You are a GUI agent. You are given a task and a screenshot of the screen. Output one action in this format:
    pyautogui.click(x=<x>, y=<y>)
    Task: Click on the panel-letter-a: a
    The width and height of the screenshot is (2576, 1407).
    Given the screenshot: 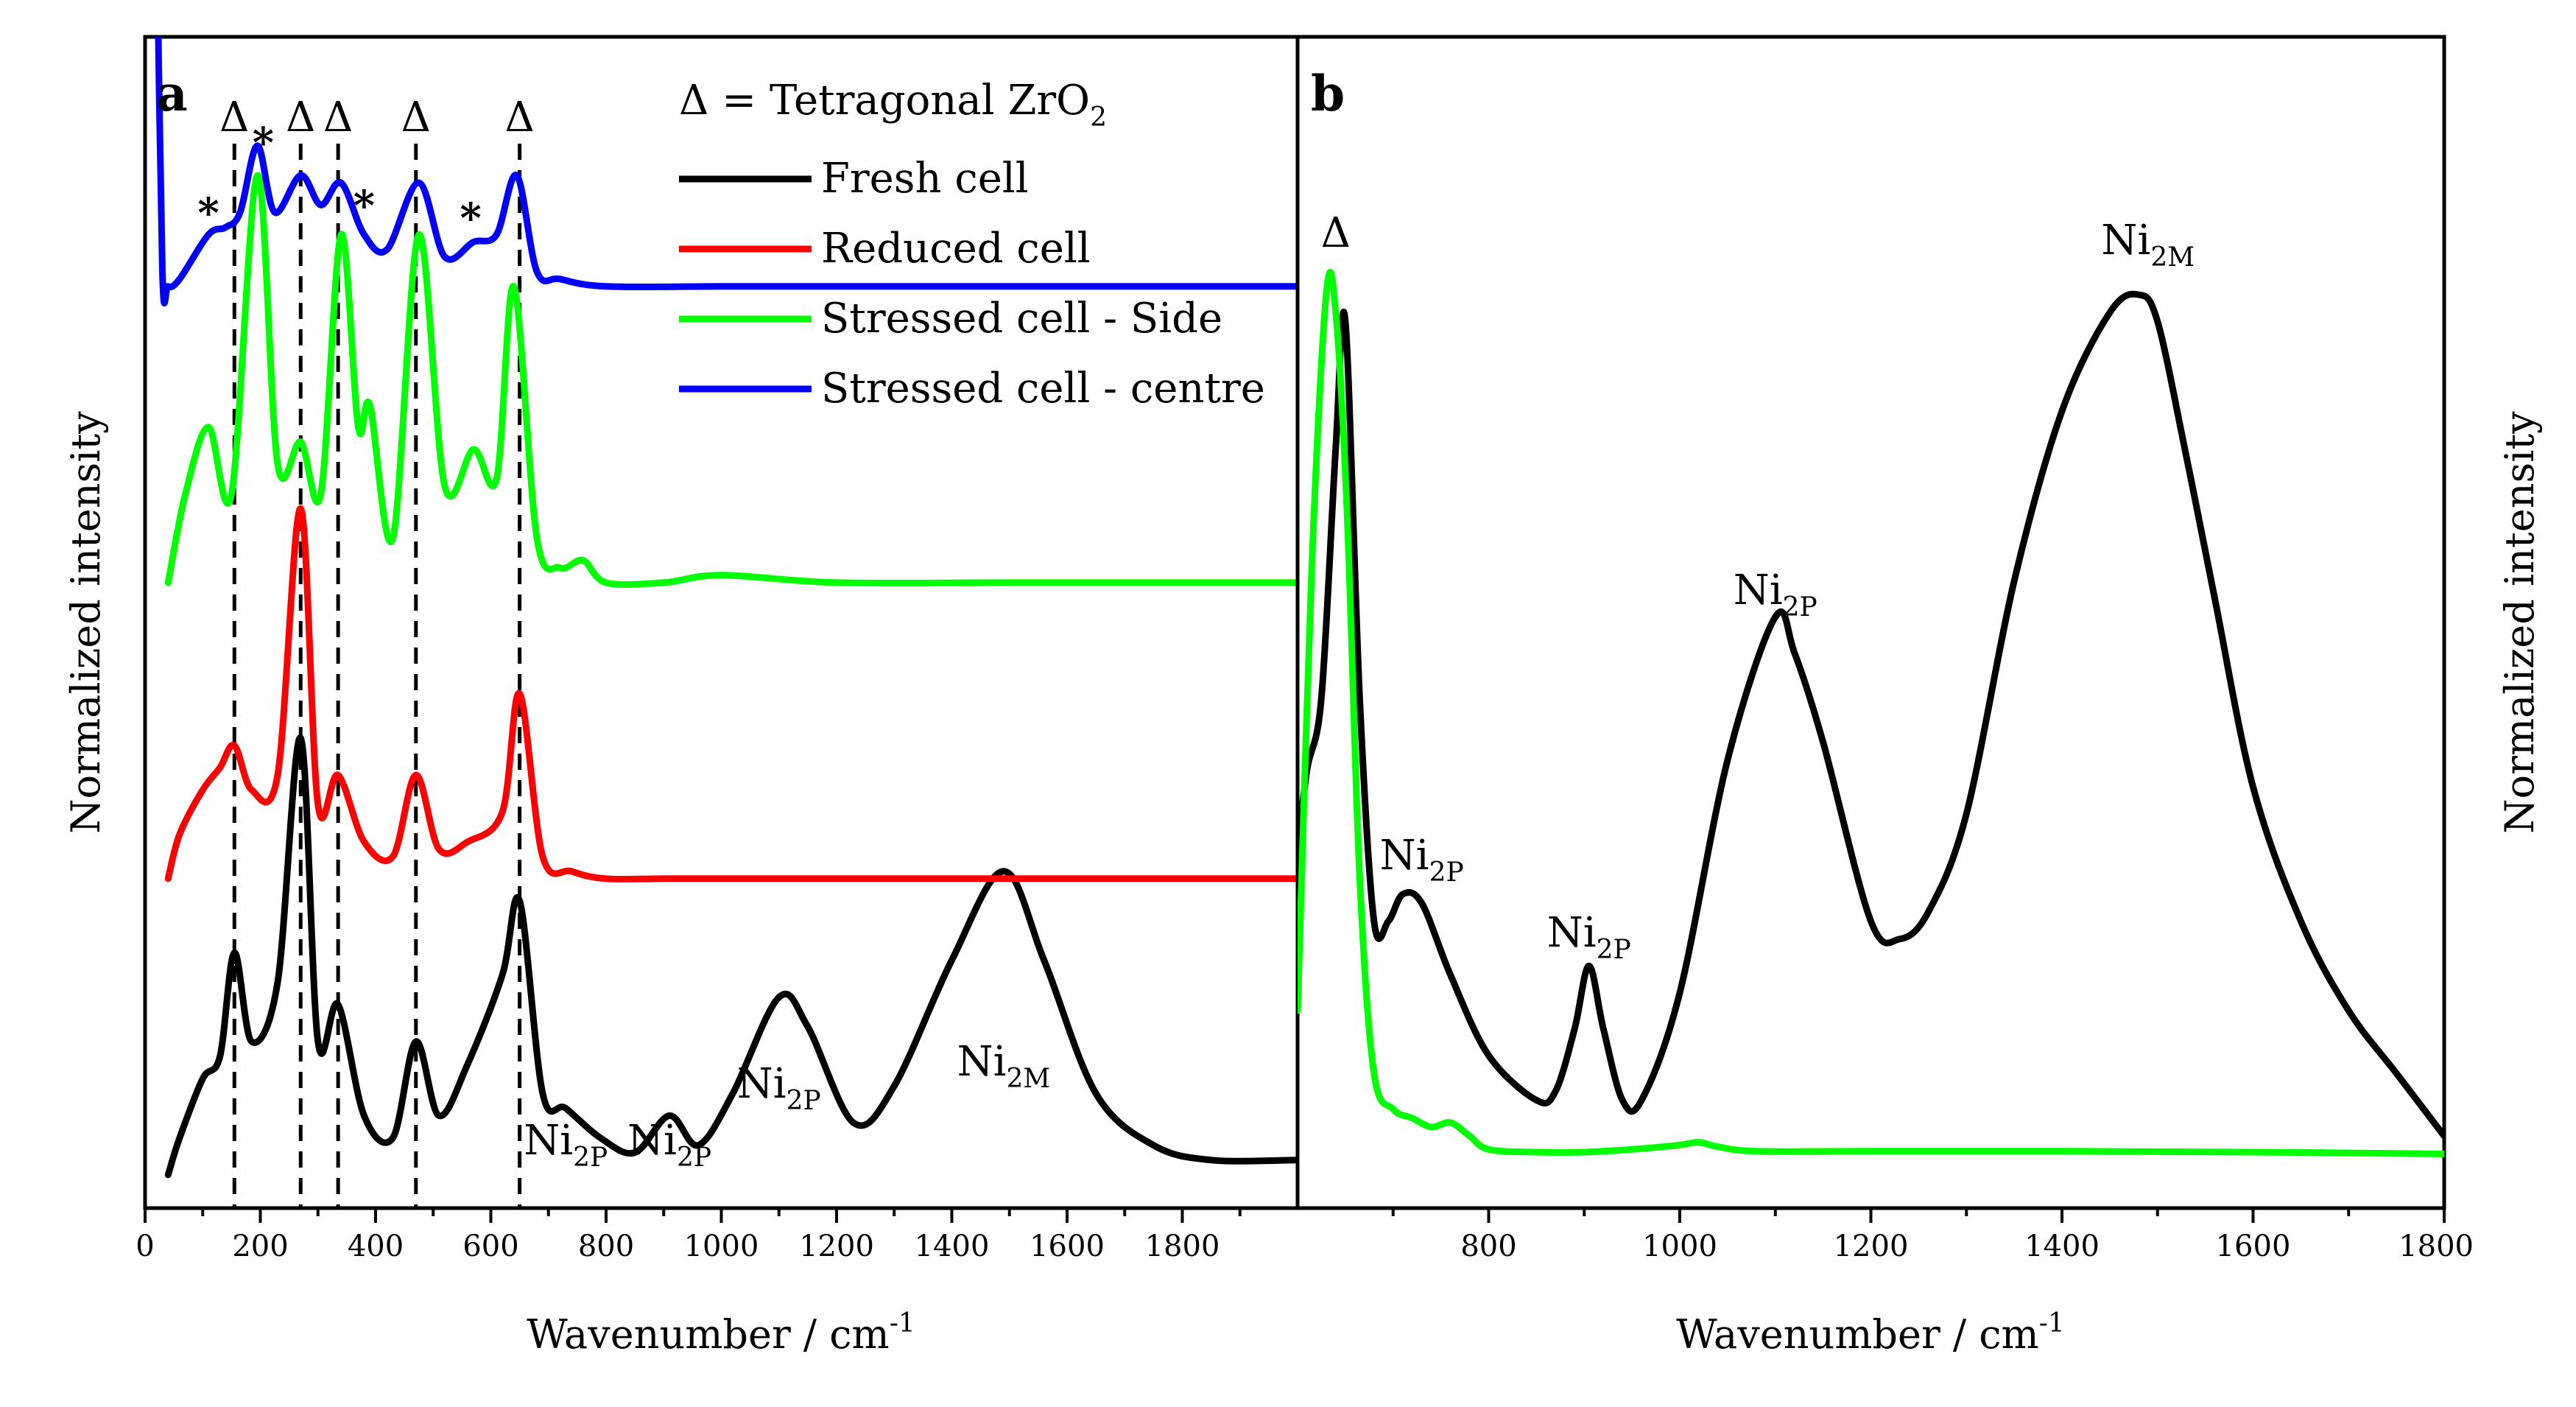 What is the action you would take?
    pyautogui.click(x=172, y=93)
    